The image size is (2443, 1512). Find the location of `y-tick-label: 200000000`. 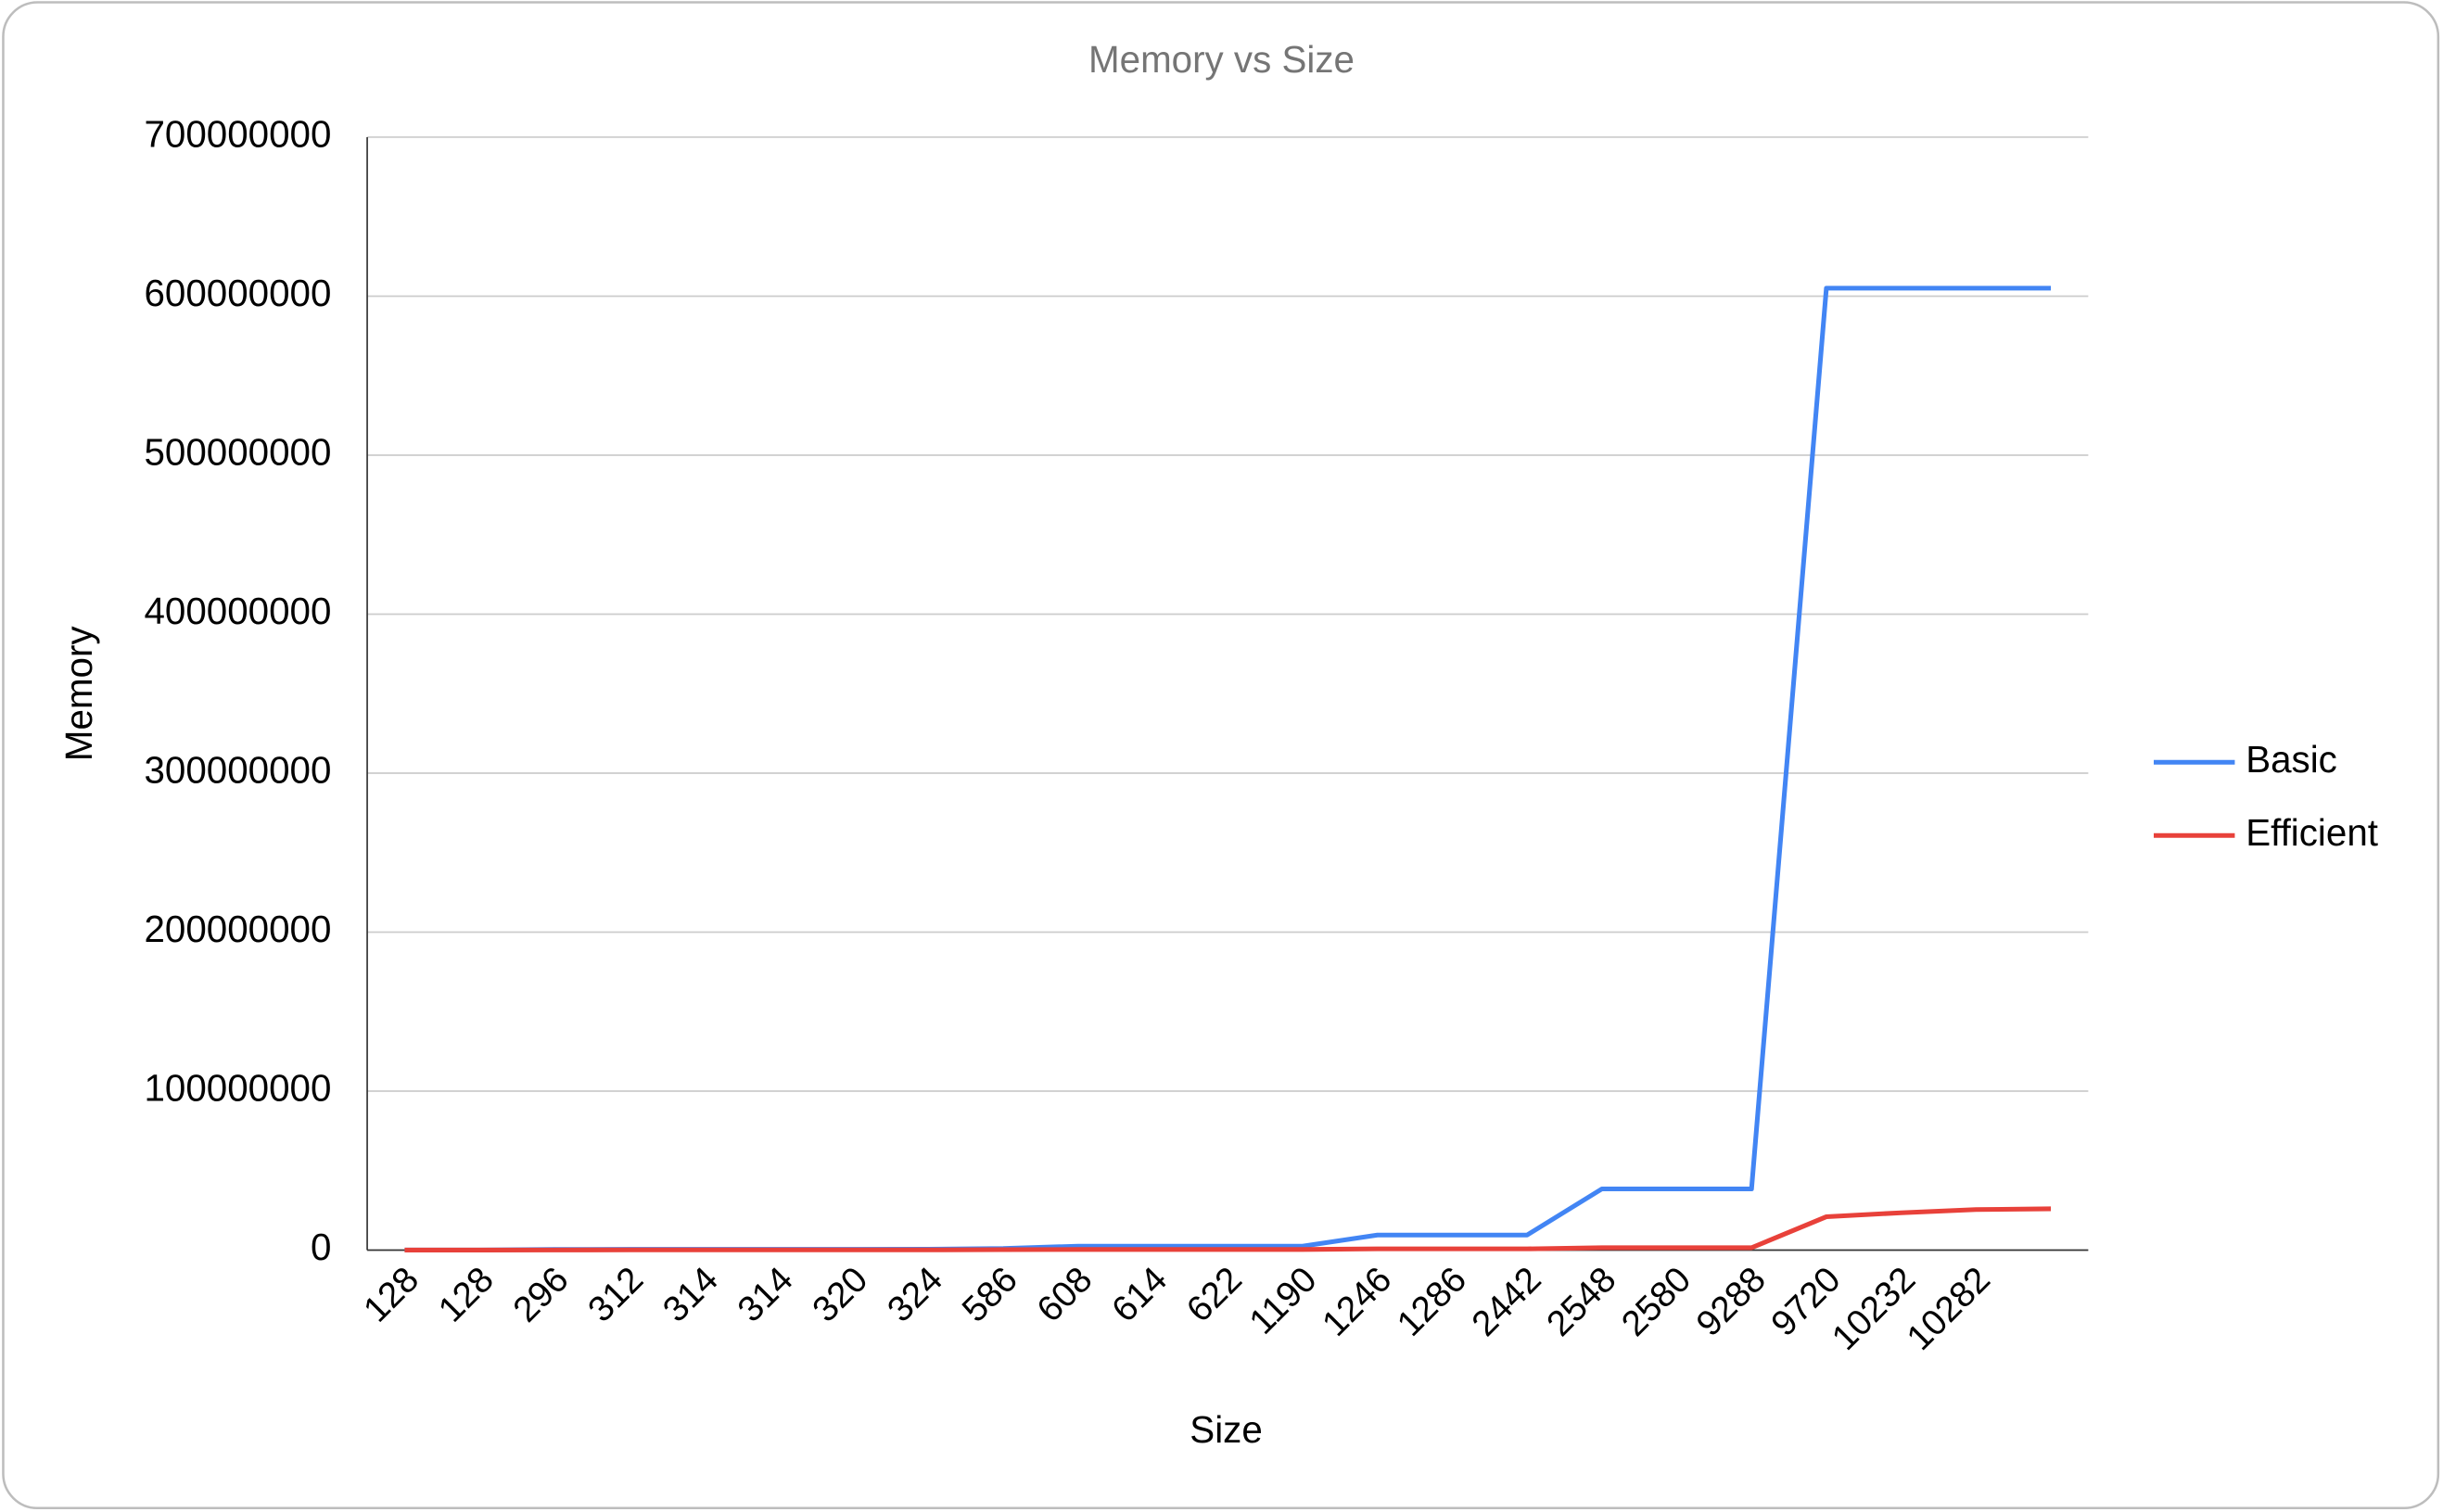

y-tick-label: 200000000 is located at coordinates (238, 929).